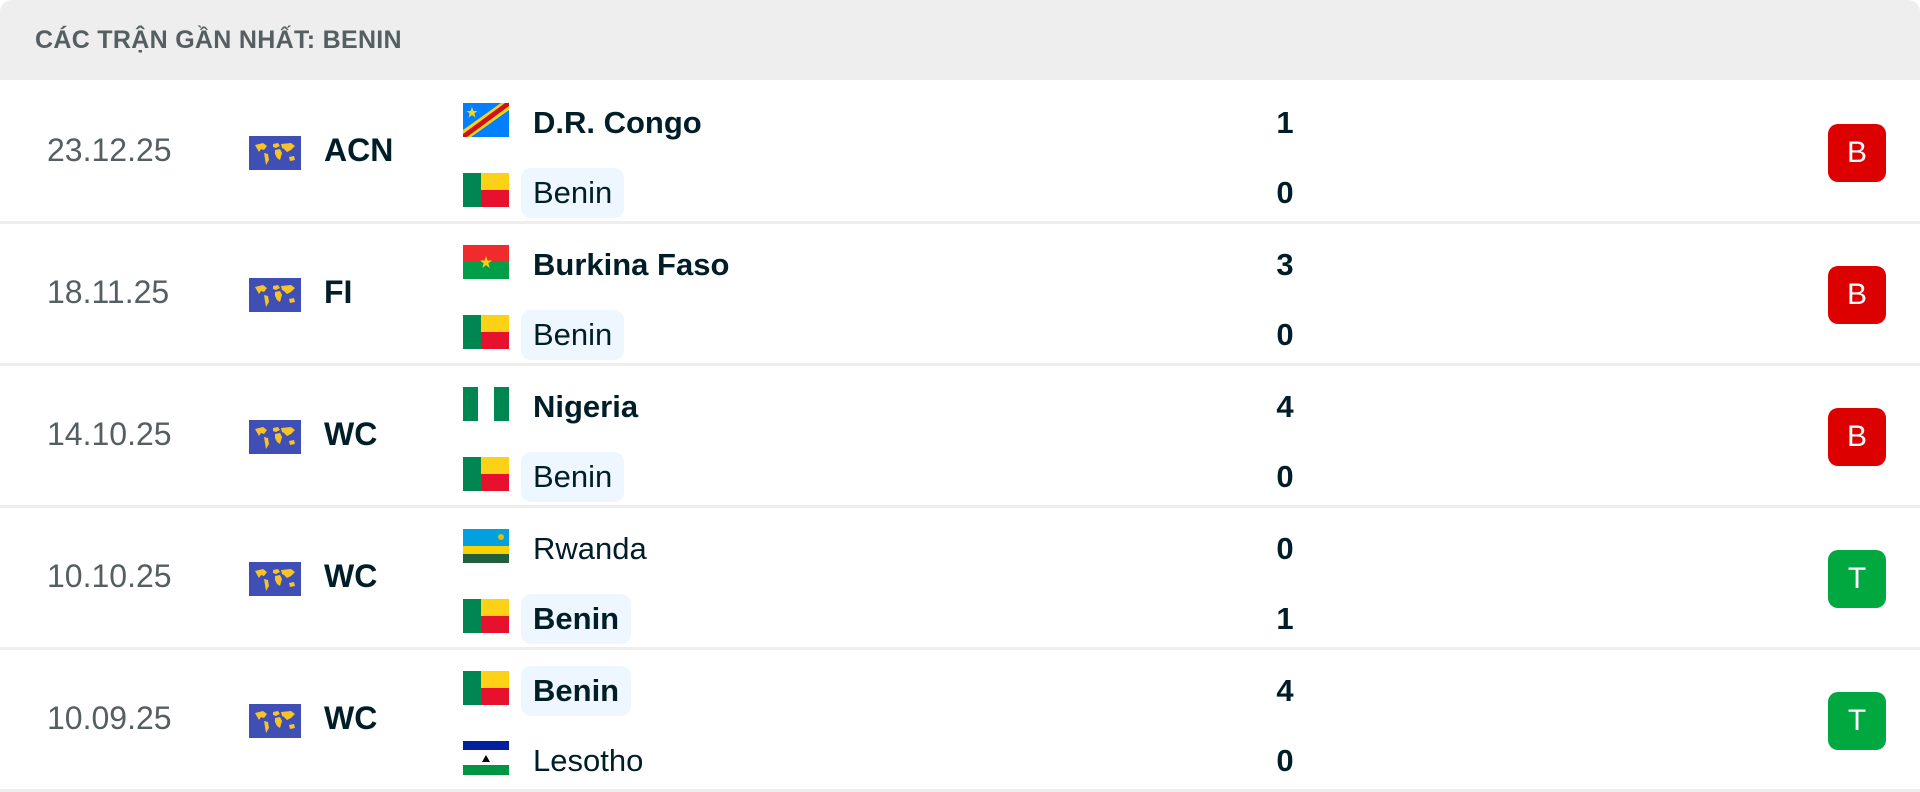  What do you see at coordinates (486, 758) in the screenshot?
I see `flag-lso-icon` at bounding box center [486, 758].